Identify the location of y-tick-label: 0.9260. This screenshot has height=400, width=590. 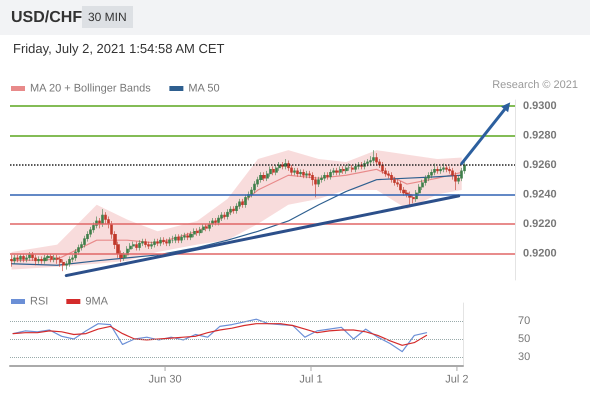
(540, 164).